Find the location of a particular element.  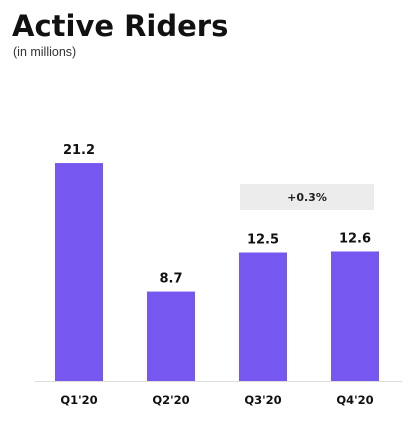

x-tick-label: Q3'20 is located at coordinates (262, 400).